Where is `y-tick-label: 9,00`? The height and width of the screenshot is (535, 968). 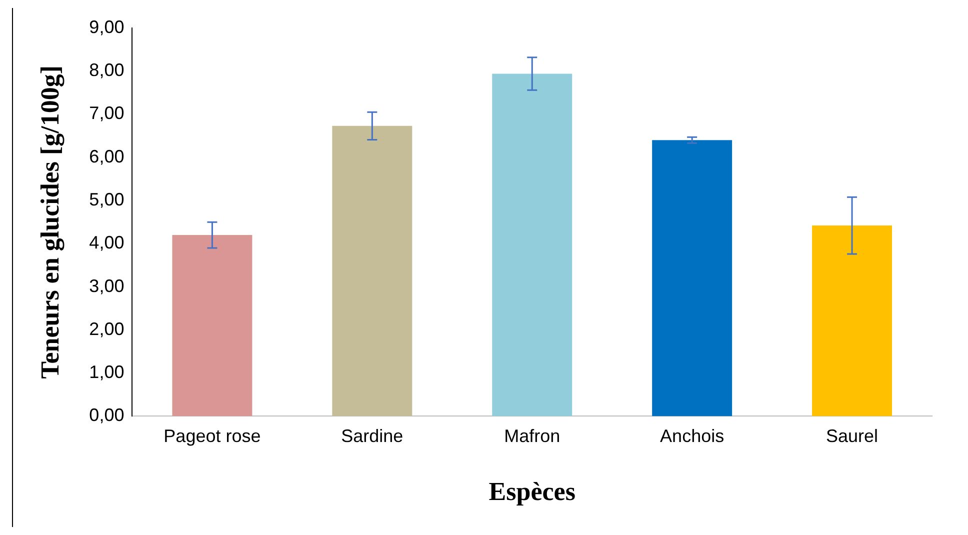
y-tick-label: 9,00 is located at coordinates (106, 26).